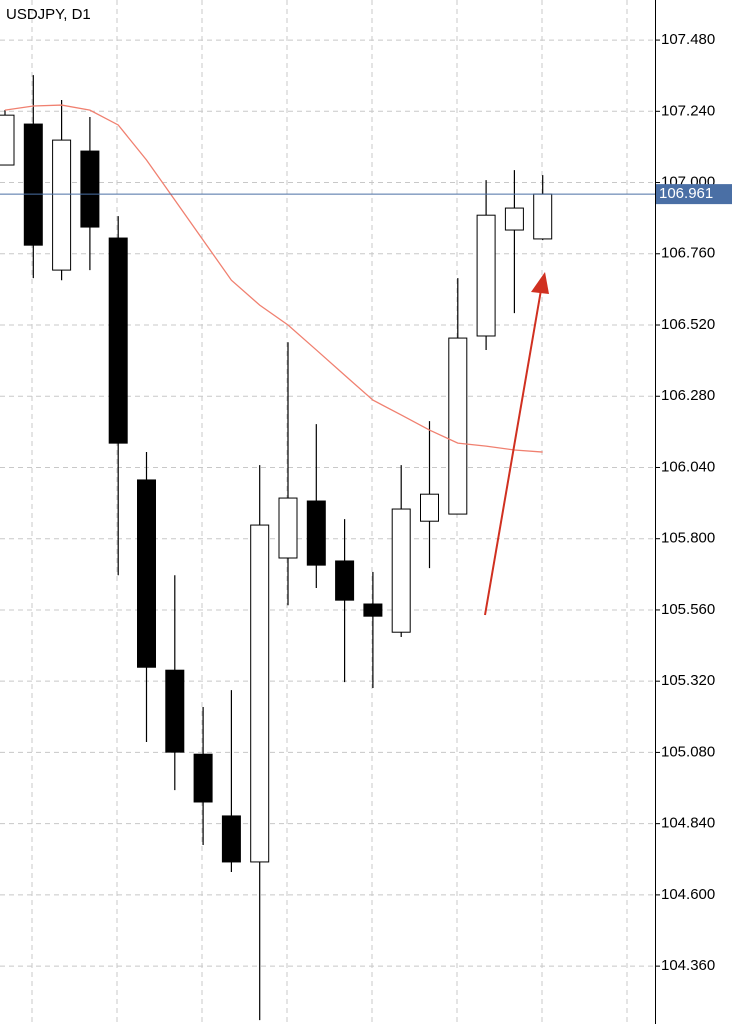 This screenshot has height=1029, width=732. Describe the element at coordinates (688, 538) in the screenshot. I see `y-tick-label: 105.800` at that location.